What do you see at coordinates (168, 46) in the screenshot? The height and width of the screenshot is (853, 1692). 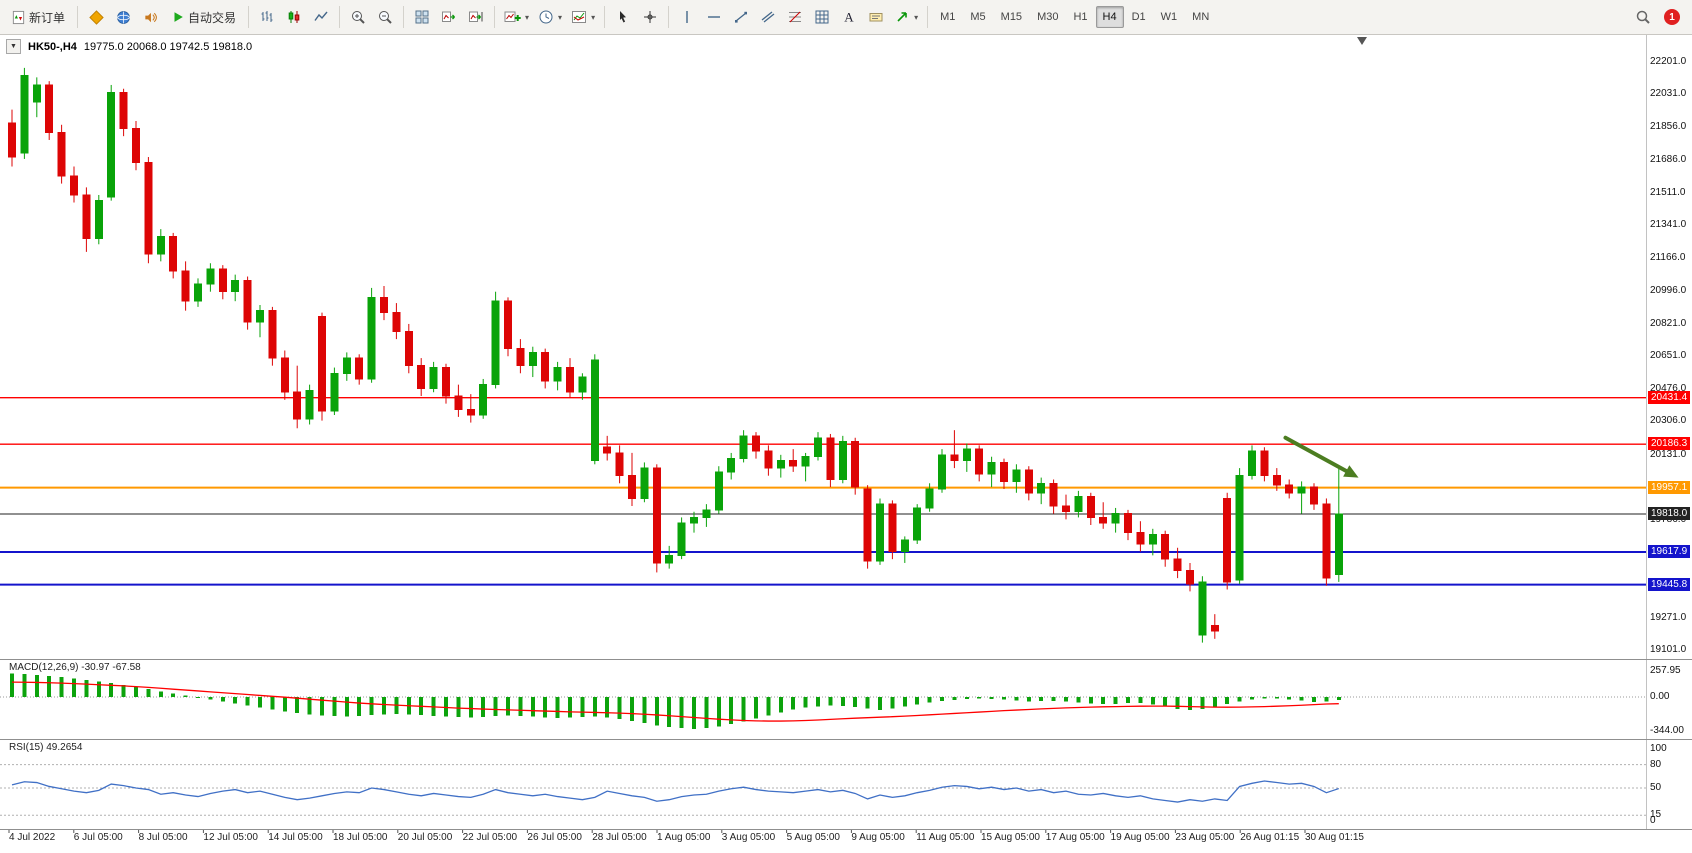 I see `chart-ohlc-values: 19775.0 20068.0 19742.5 19818.0` at bounding box center [168, 46].